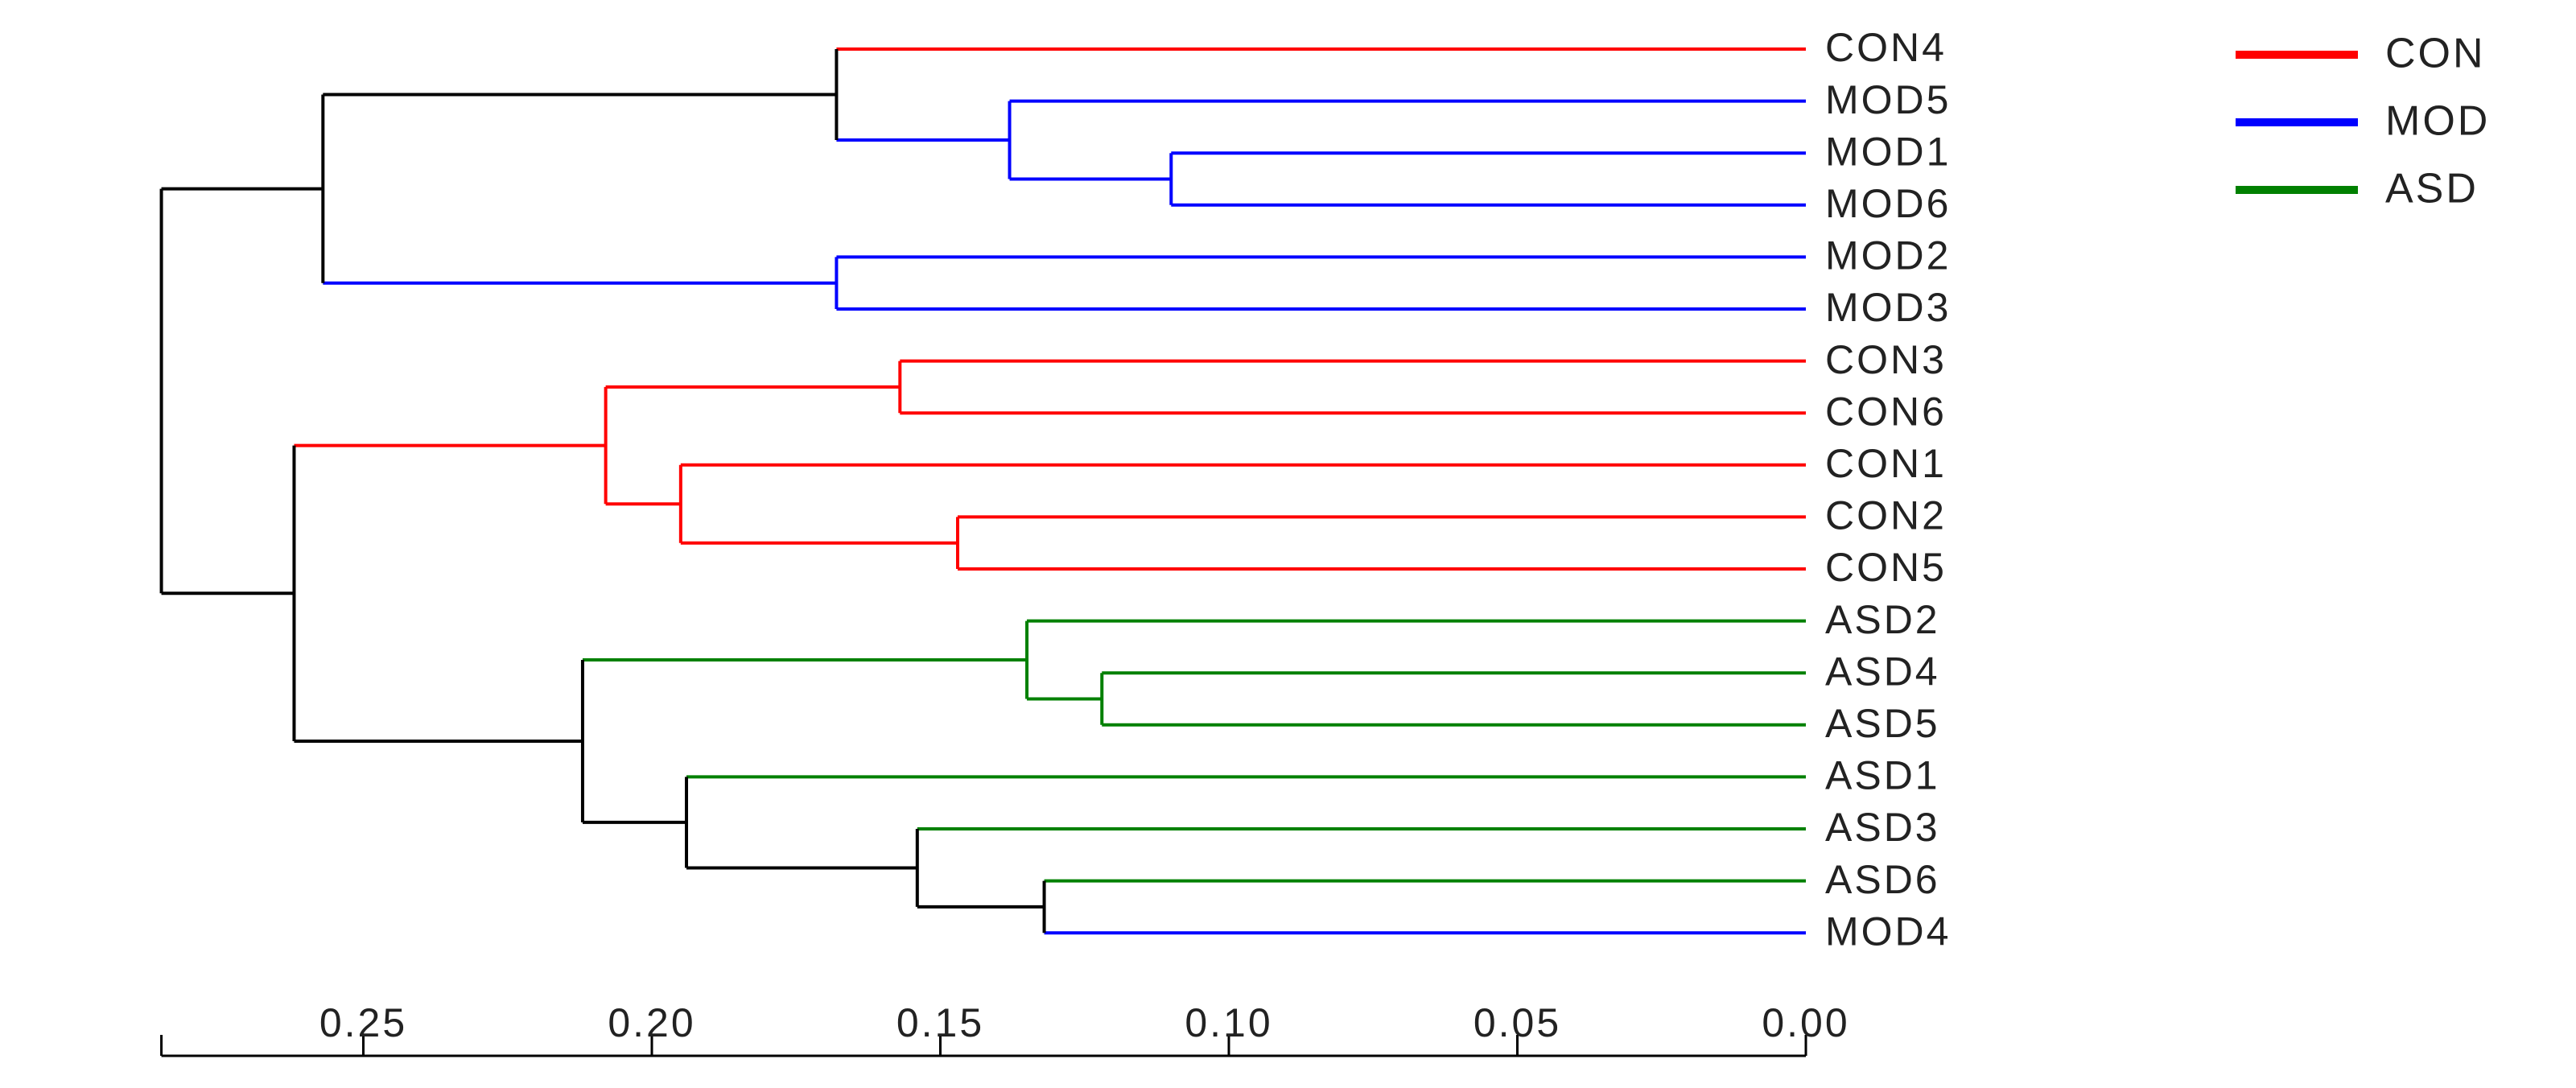 Image resolution: width=2576 pixels, height=1088 pixels. Describe the element at coordinates (940, 1022) in the screenshot. I see `axis-tick-label: 0.15` at that location.